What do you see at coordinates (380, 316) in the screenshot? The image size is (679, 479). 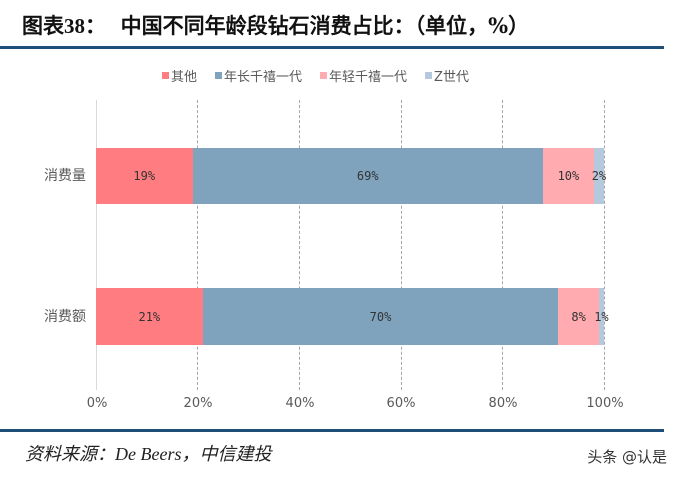 I see `bar-segment-older-millennials: 70%` at bounding box center [380, 316].